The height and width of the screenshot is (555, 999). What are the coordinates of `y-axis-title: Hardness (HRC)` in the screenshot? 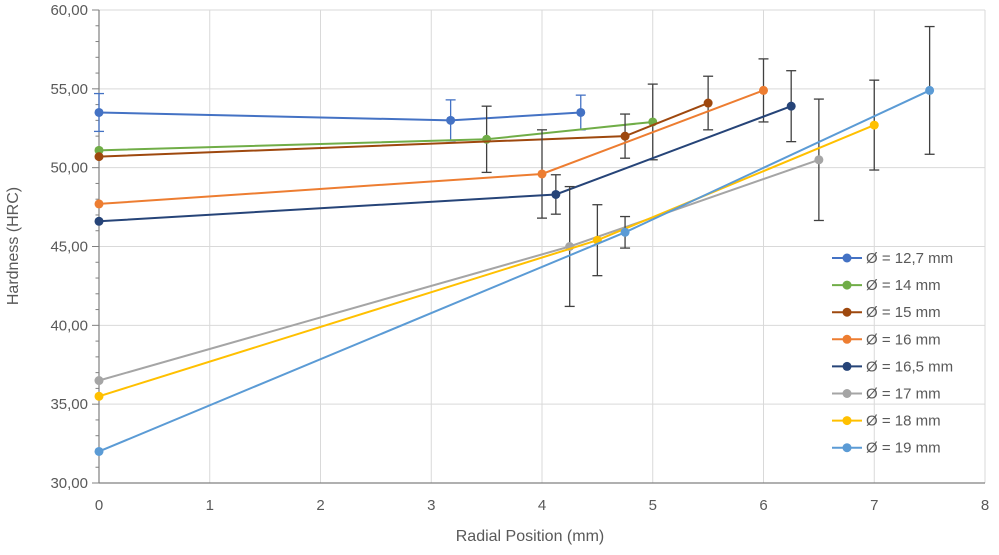 It's located at (13, 246).